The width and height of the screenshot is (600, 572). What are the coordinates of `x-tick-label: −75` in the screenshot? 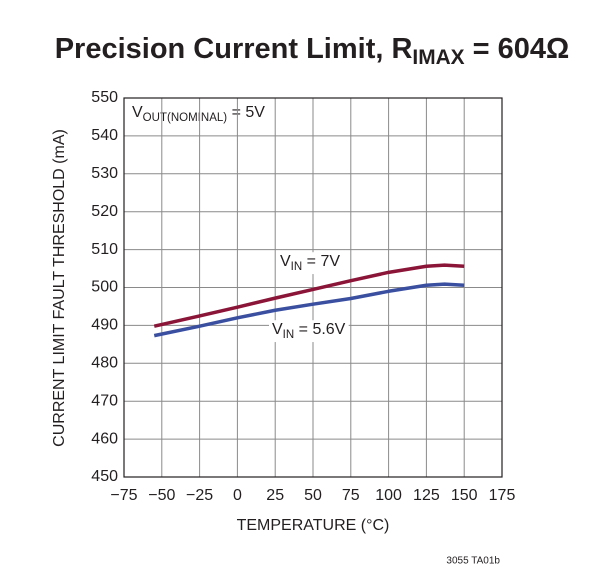 It's located at (123, 495).